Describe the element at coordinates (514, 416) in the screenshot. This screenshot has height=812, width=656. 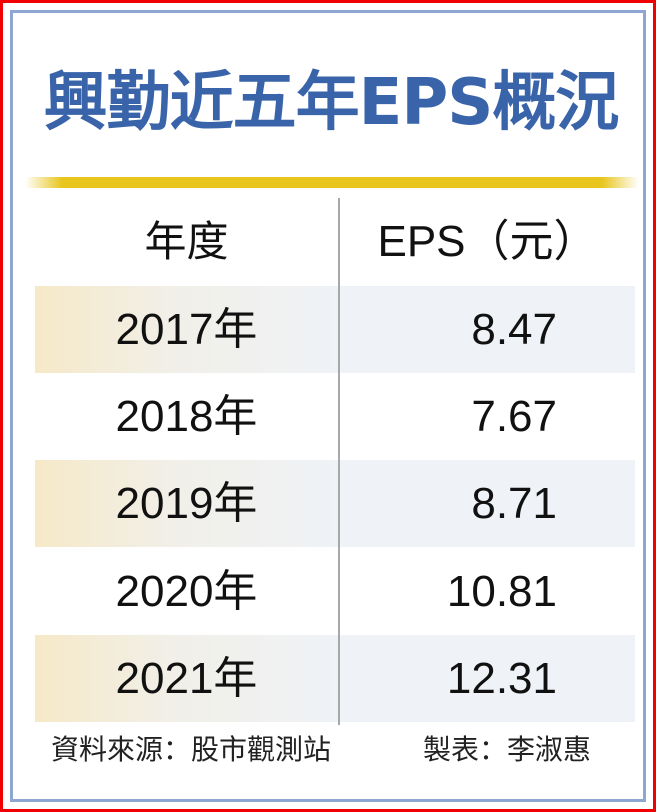
I see `eps-cell: 7.67` at that location.